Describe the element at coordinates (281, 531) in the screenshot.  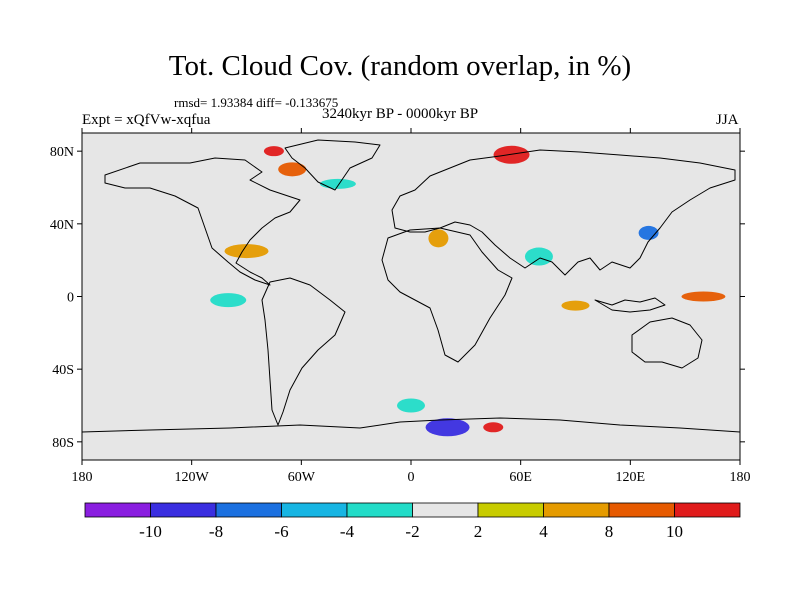
I see `colorbar-label: -6` at that location.